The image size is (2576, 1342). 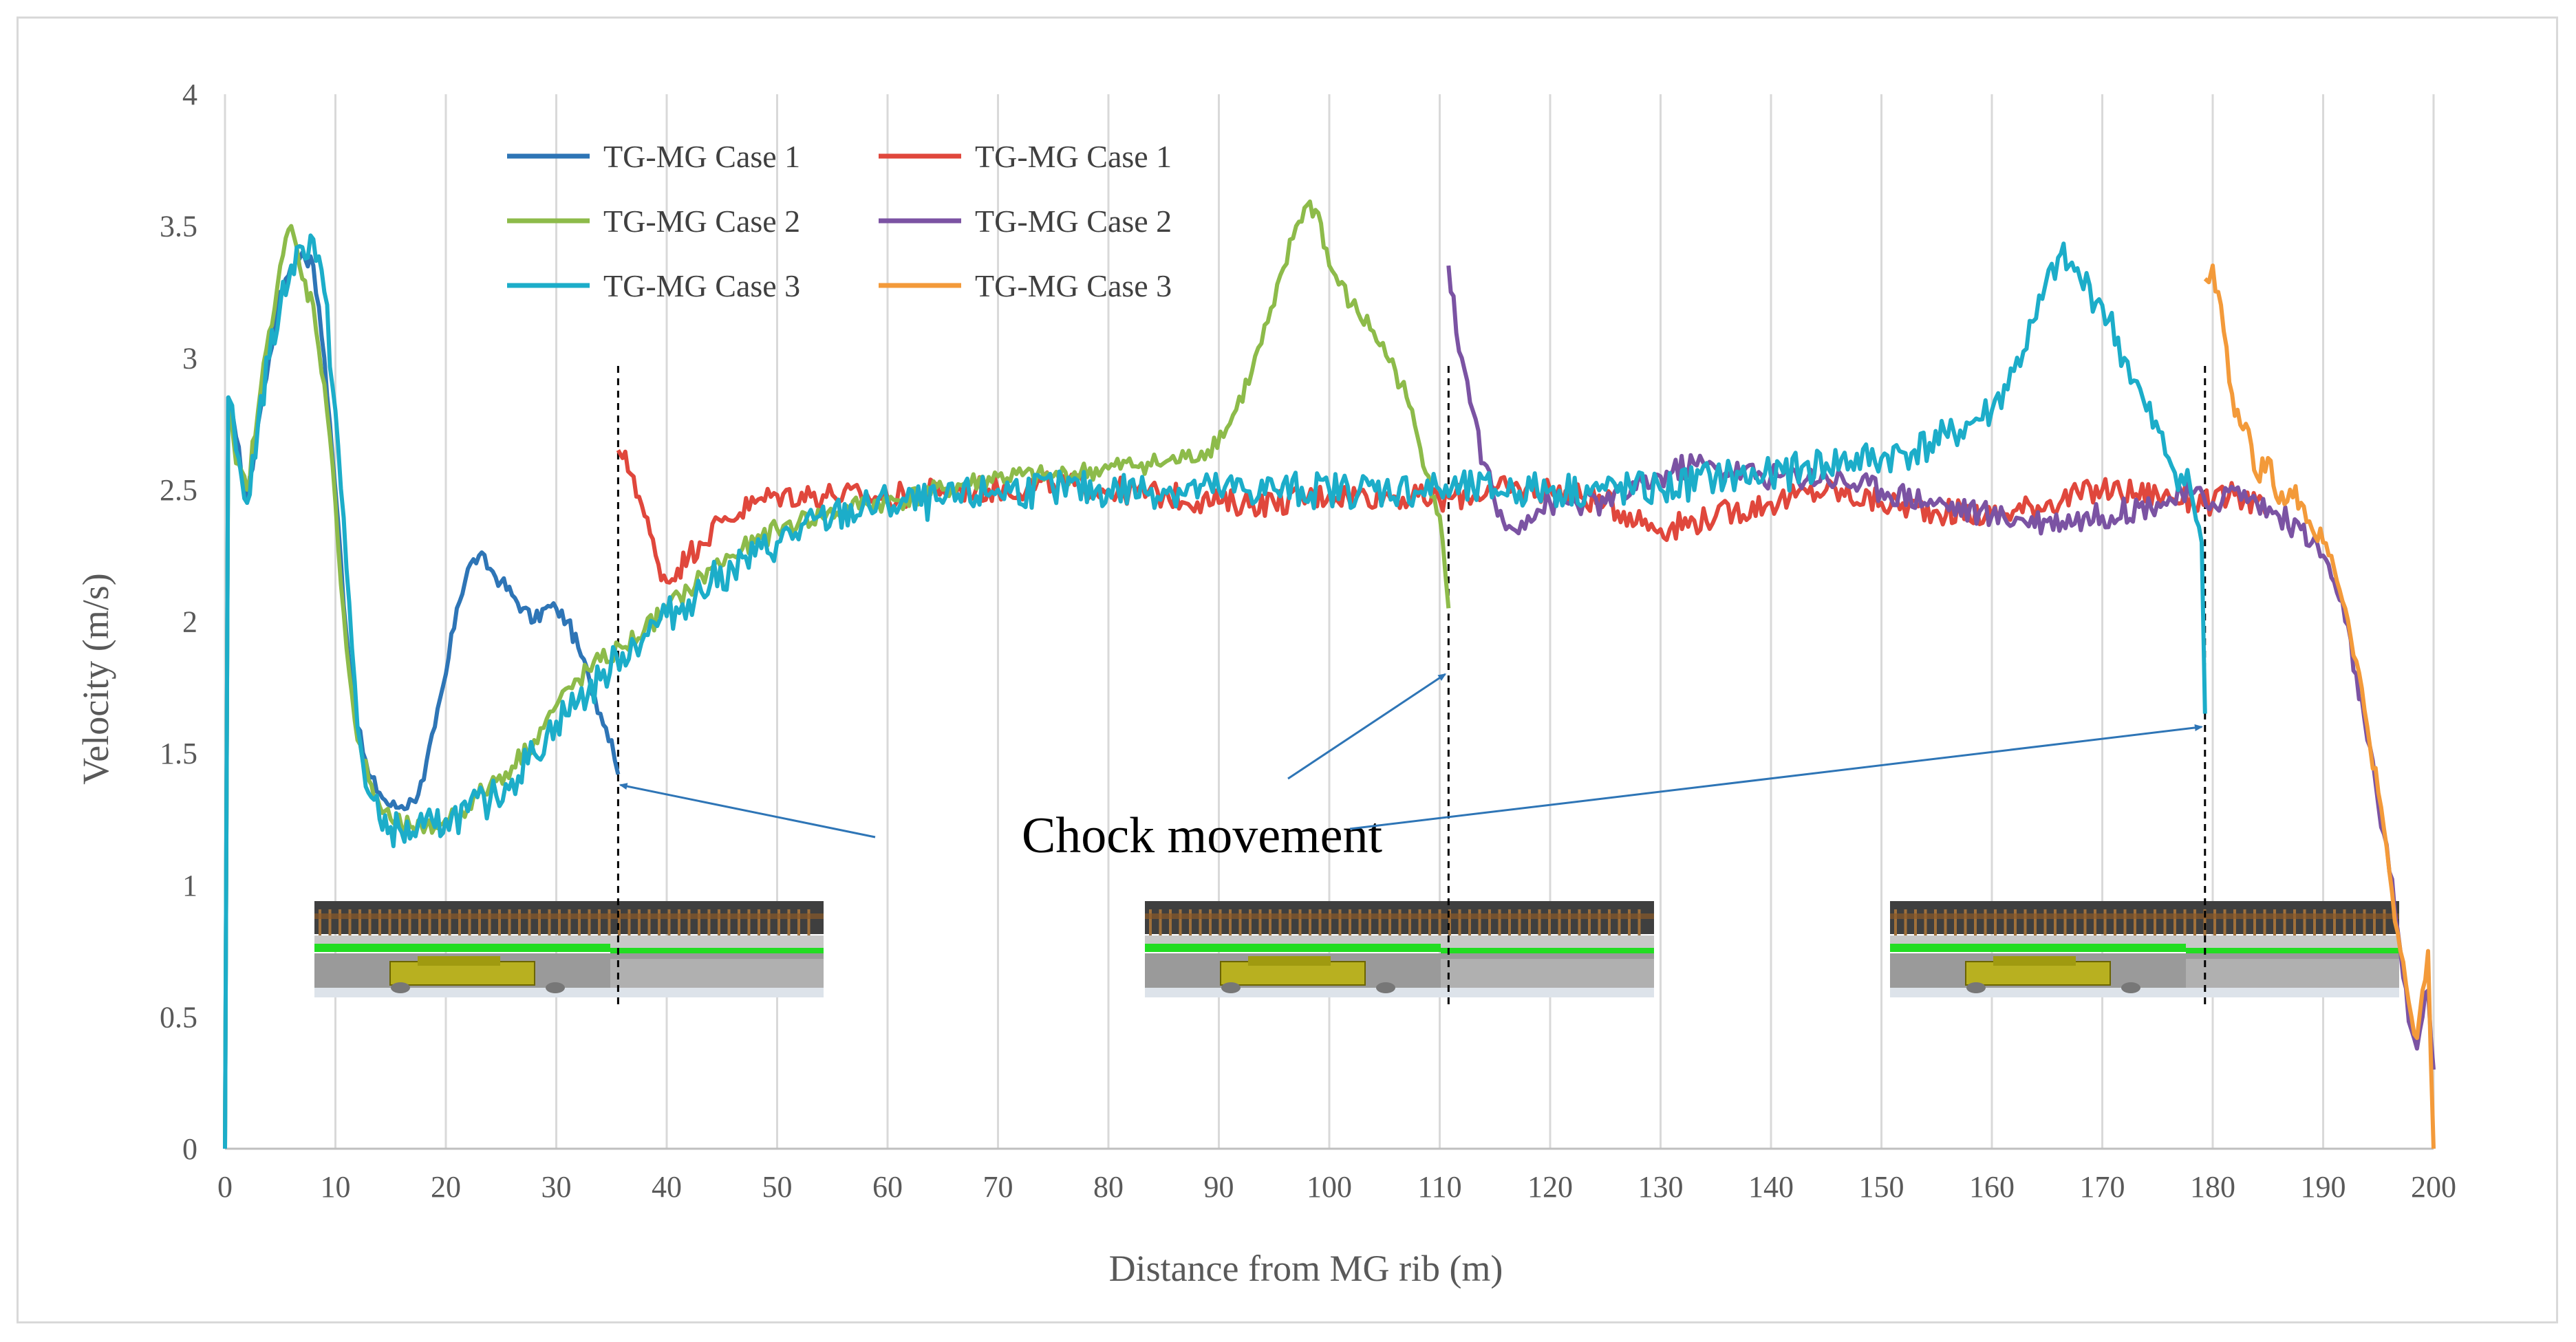 I want to click on x-tick-label: 180, so click(x=2212, y=1187).